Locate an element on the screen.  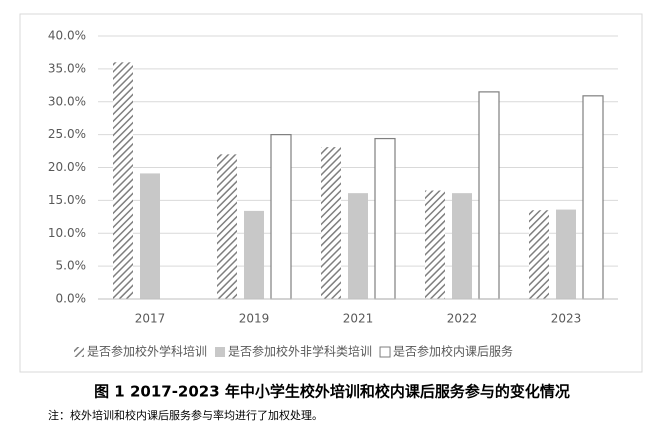
y-tick-label: 30.0% is located at coordinates (67, 101).